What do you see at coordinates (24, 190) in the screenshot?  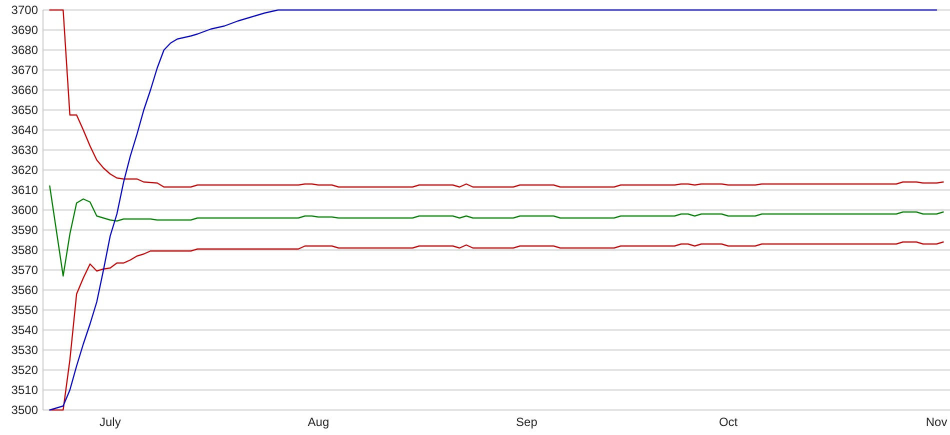 I see `y-tick-label: 3610` at bounding box center [24, 190].